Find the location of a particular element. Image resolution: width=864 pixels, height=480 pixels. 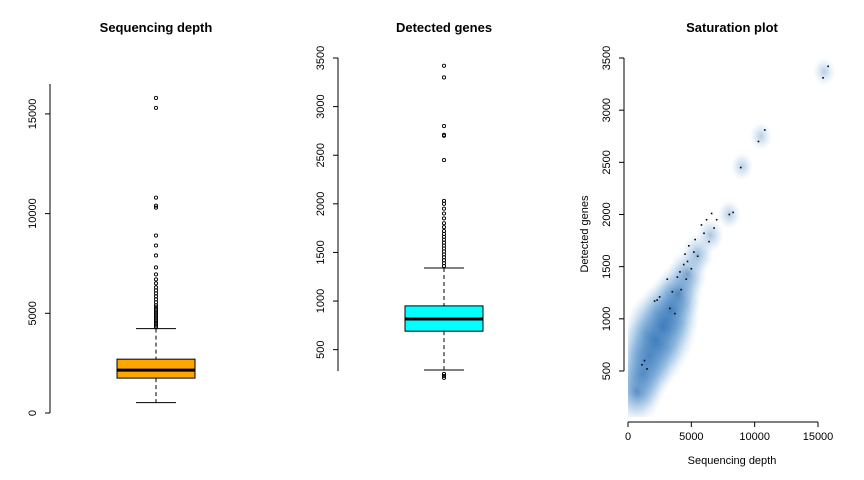

y-tick-label: 0 is located at coordinates (33, 413).